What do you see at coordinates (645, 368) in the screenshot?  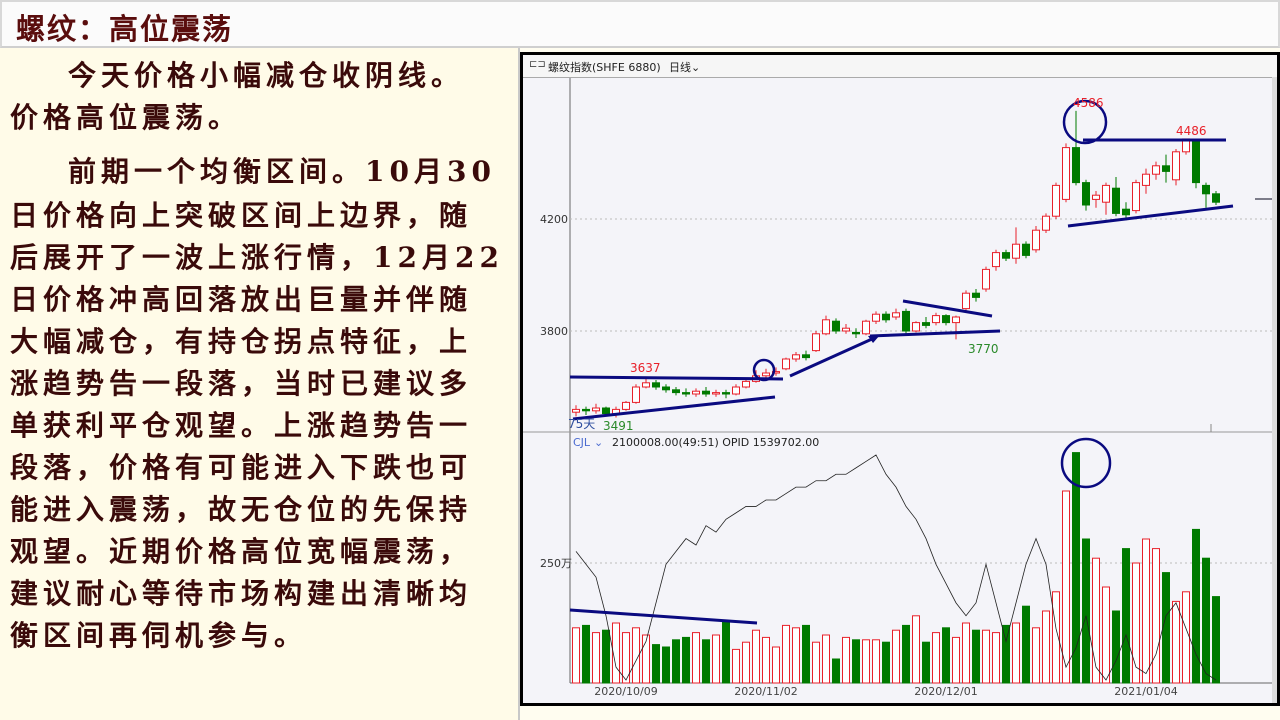 I see `price-label: 3637` at bounding box center [645, 368].